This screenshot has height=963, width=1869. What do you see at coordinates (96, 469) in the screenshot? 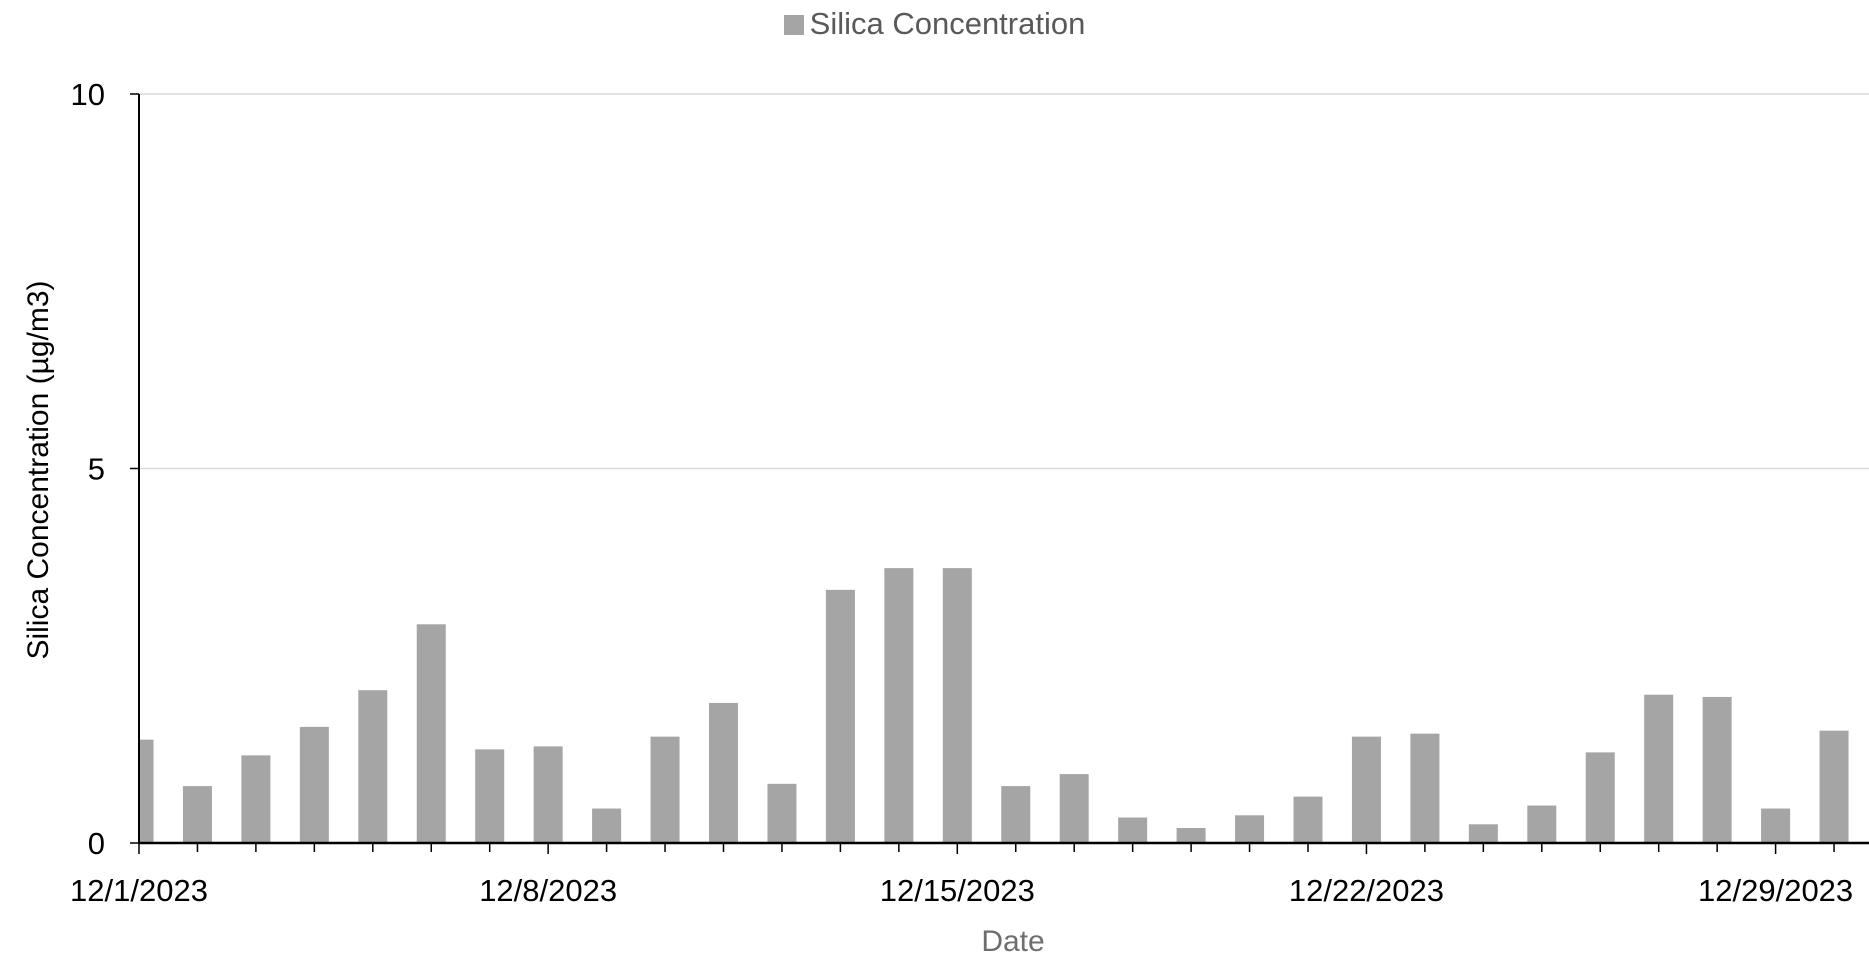
I see `y-tick-label: 5` at bounding box center [96, 469].